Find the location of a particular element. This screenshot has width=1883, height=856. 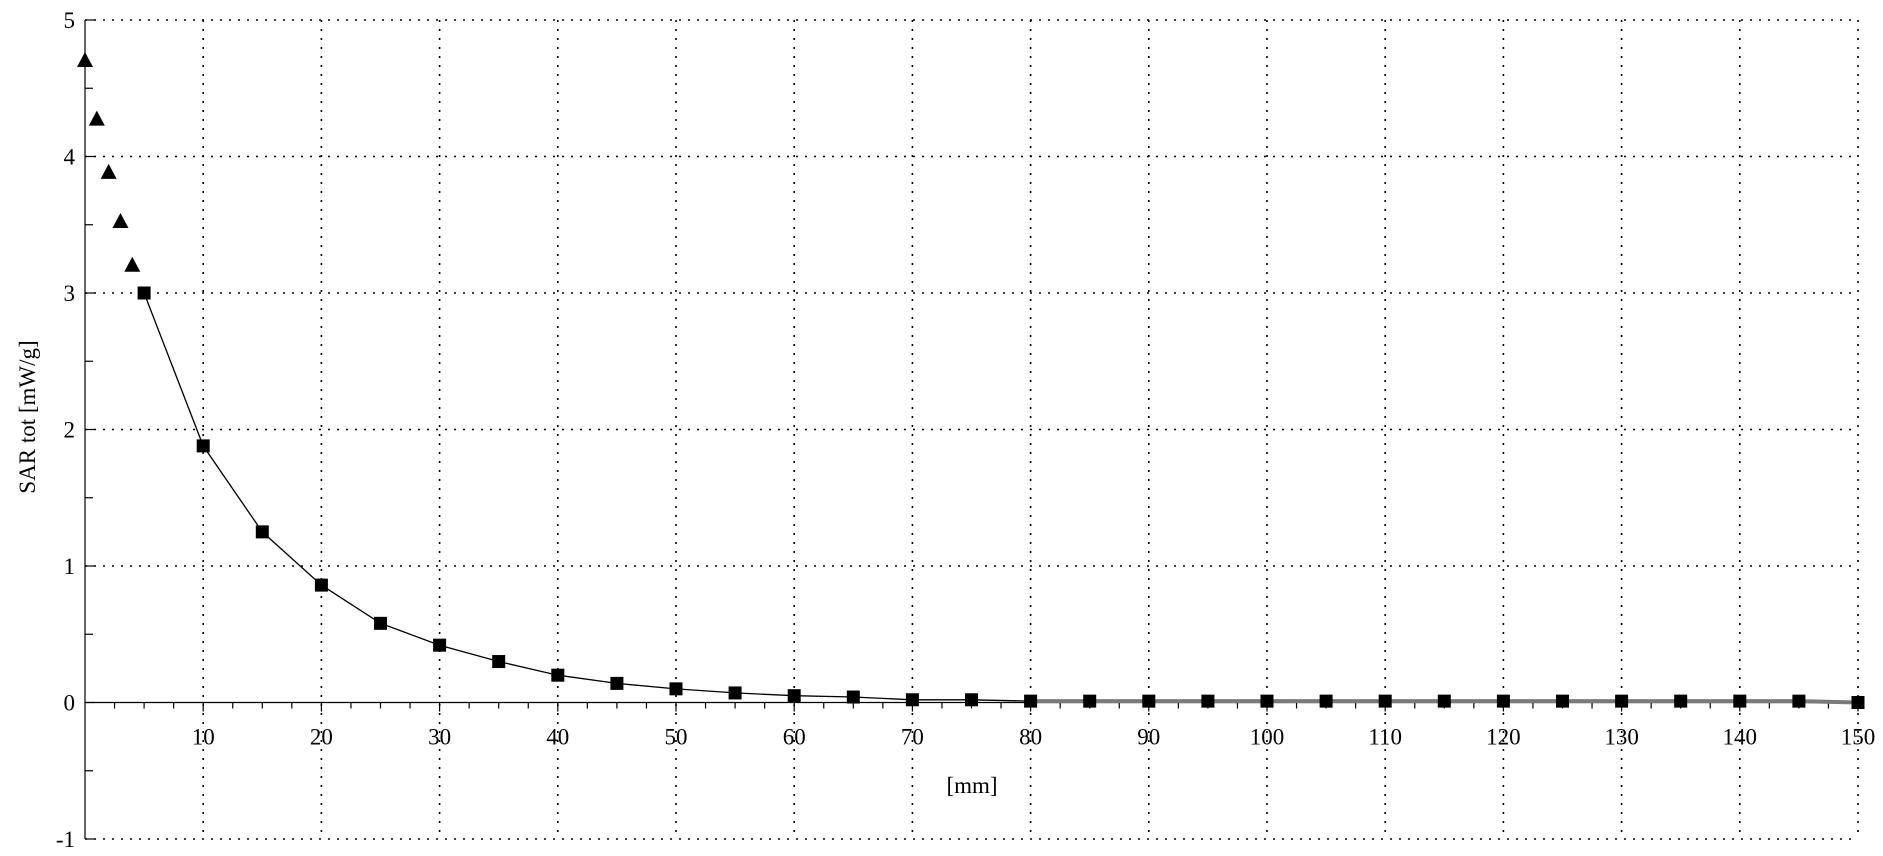

y-tick-label: 5 is located at coordinates (70, 20).